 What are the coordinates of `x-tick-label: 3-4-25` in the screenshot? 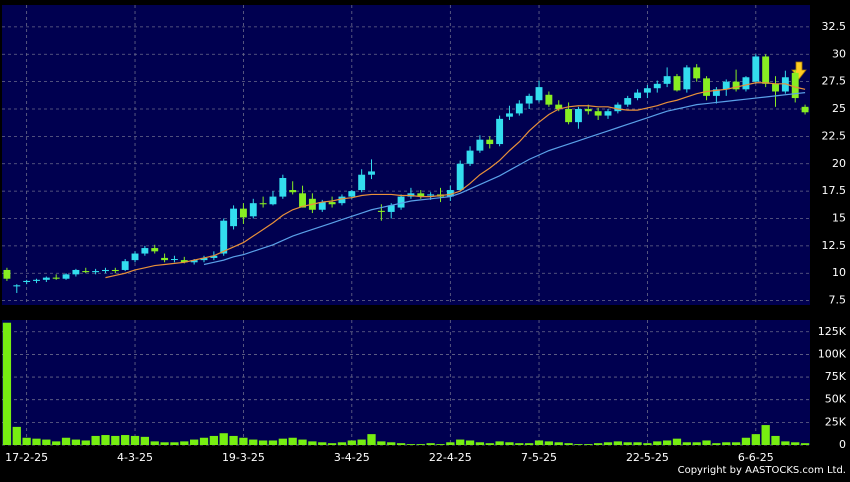 It's located at (352, 457).